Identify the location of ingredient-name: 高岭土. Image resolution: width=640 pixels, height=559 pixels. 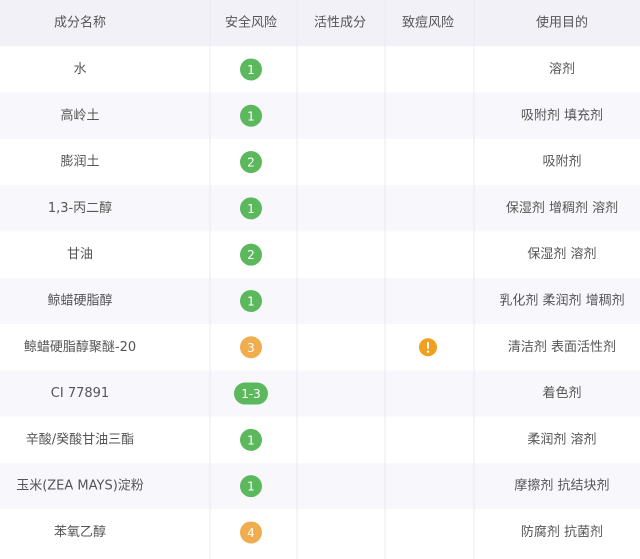
(79, 115).